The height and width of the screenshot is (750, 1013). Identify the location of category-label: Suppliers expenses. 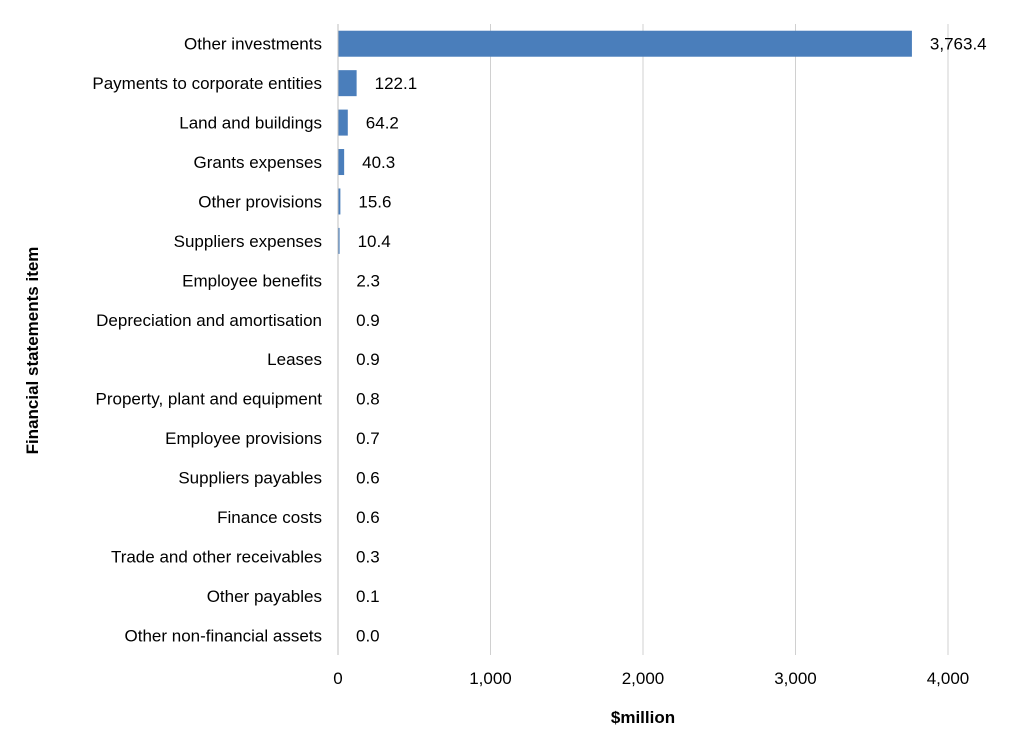
(248, 241).